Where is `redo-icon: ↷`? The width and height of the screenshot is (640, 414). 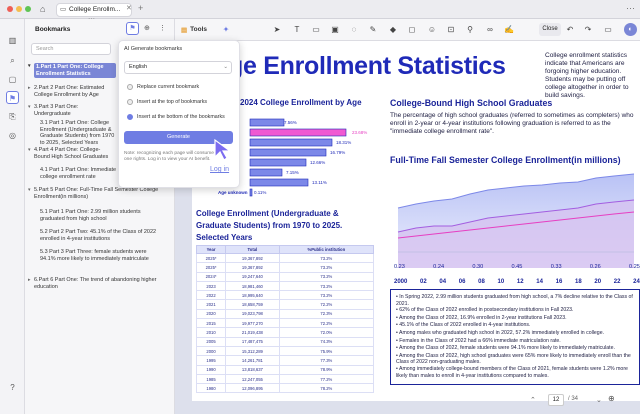
redo-icon: ↷ is located at coordinates (588, 29).